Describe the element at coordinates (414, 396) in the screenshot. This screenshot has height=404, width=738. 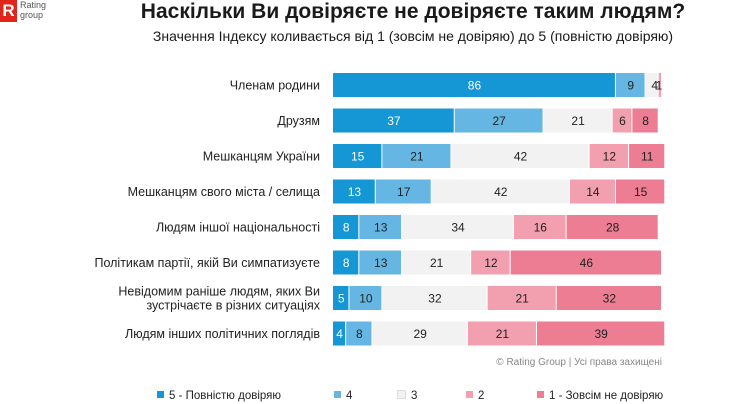
I see `legend-label-3: 3` at that location.